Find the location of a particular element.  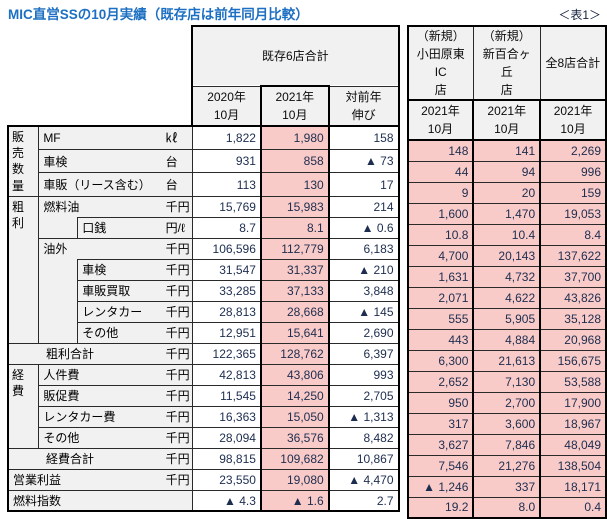

value-cell: 156,675 is located at coordinates (573, 360).